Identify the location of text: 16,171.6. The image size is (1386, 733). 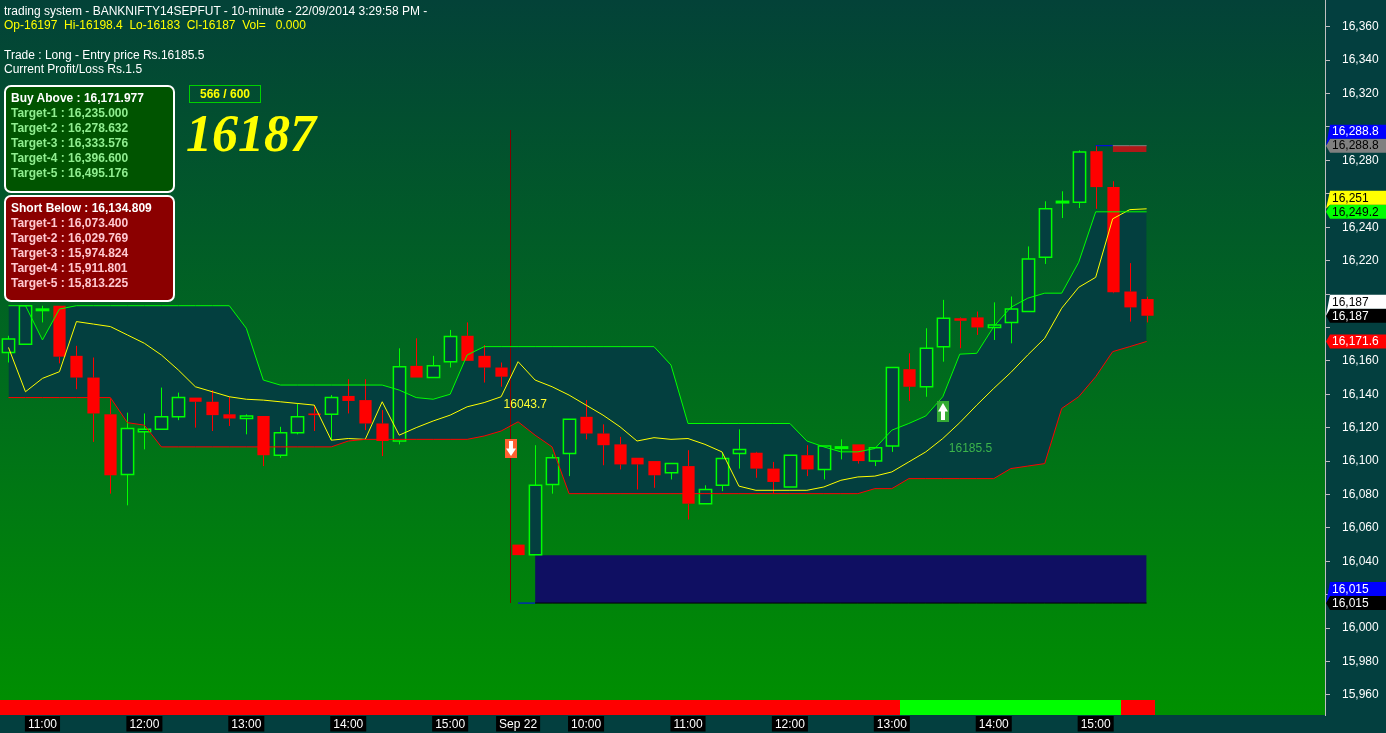
(1356, 341).